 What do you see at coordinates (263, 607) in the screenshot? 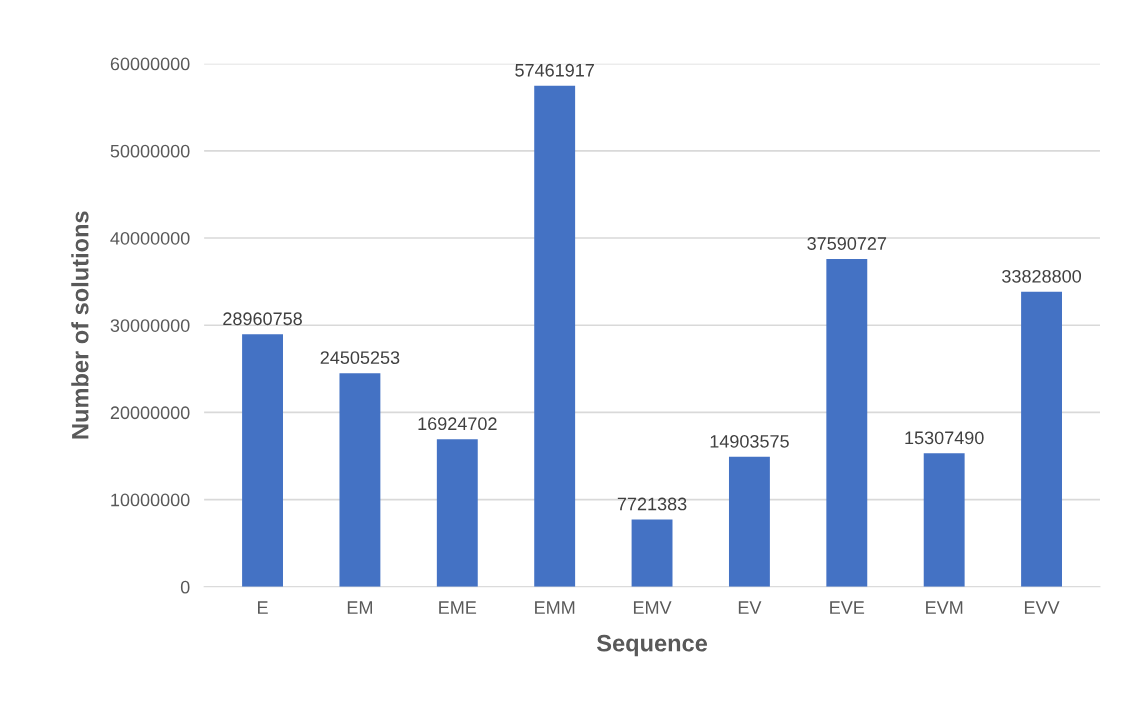
I see `x-tick-label: E` at bounding box center [263, 607].